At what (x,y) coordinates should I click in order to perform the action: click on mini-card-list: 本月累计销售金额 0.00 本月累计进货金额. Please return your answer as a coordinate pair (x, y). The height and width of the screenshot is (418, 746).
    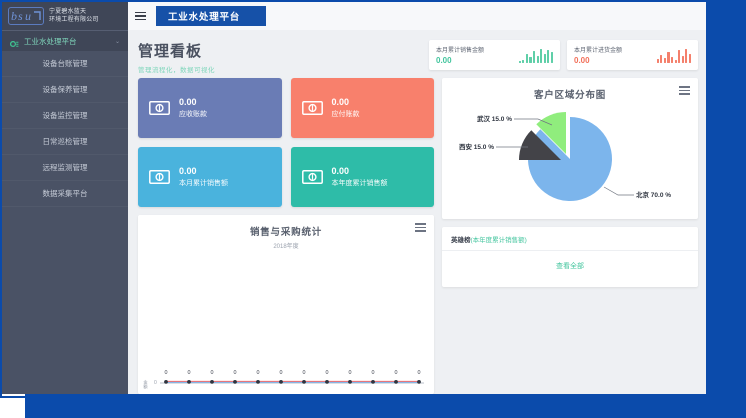
    Looking at the image, I should click on (563, 55).